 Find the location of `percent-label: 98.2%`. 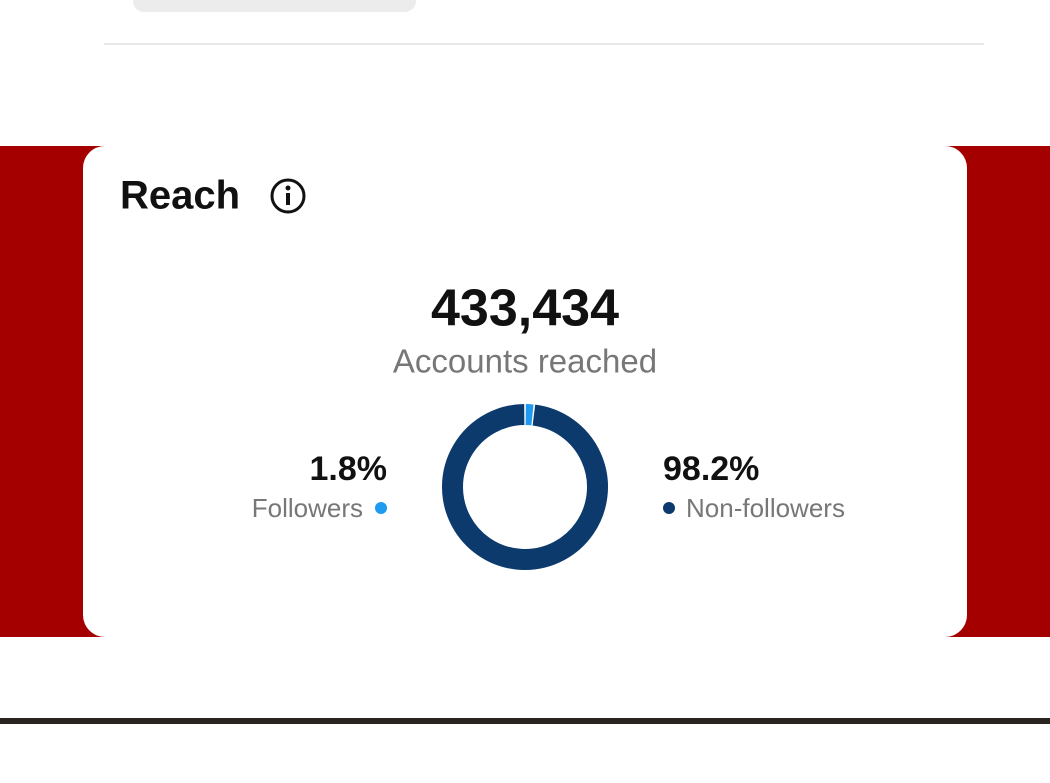

percent-label: 98.2% is located at coordinates (711, 469).